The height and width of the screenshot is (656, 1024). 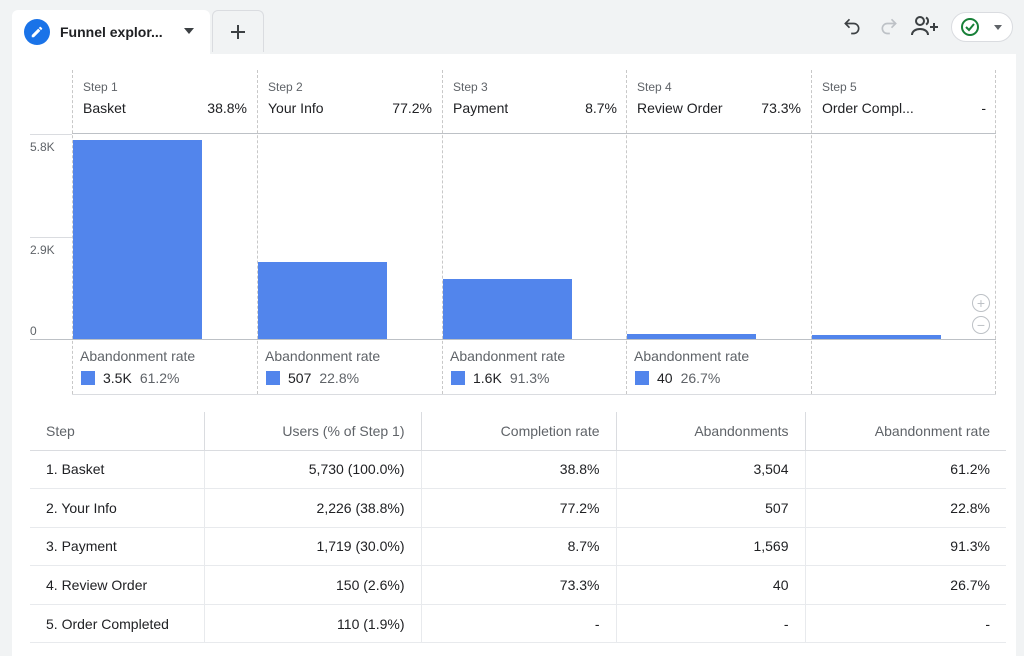 I want to click on y-tick-label: 5.8K, so click(x=42, y=147).